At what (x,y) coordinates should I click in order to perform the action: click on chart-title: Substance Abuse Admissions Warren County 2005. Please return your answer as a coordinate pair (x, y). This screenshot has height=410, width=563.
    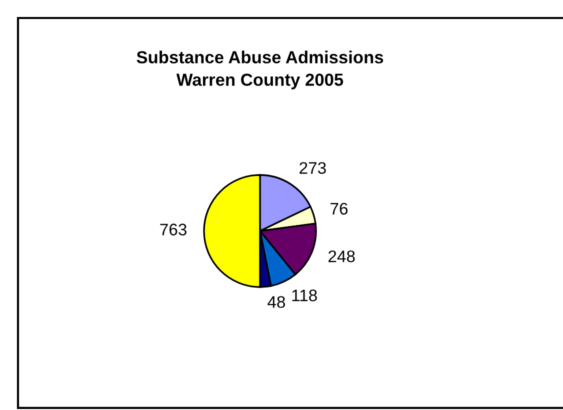
    Looking at the image, I should click on (260, 70).